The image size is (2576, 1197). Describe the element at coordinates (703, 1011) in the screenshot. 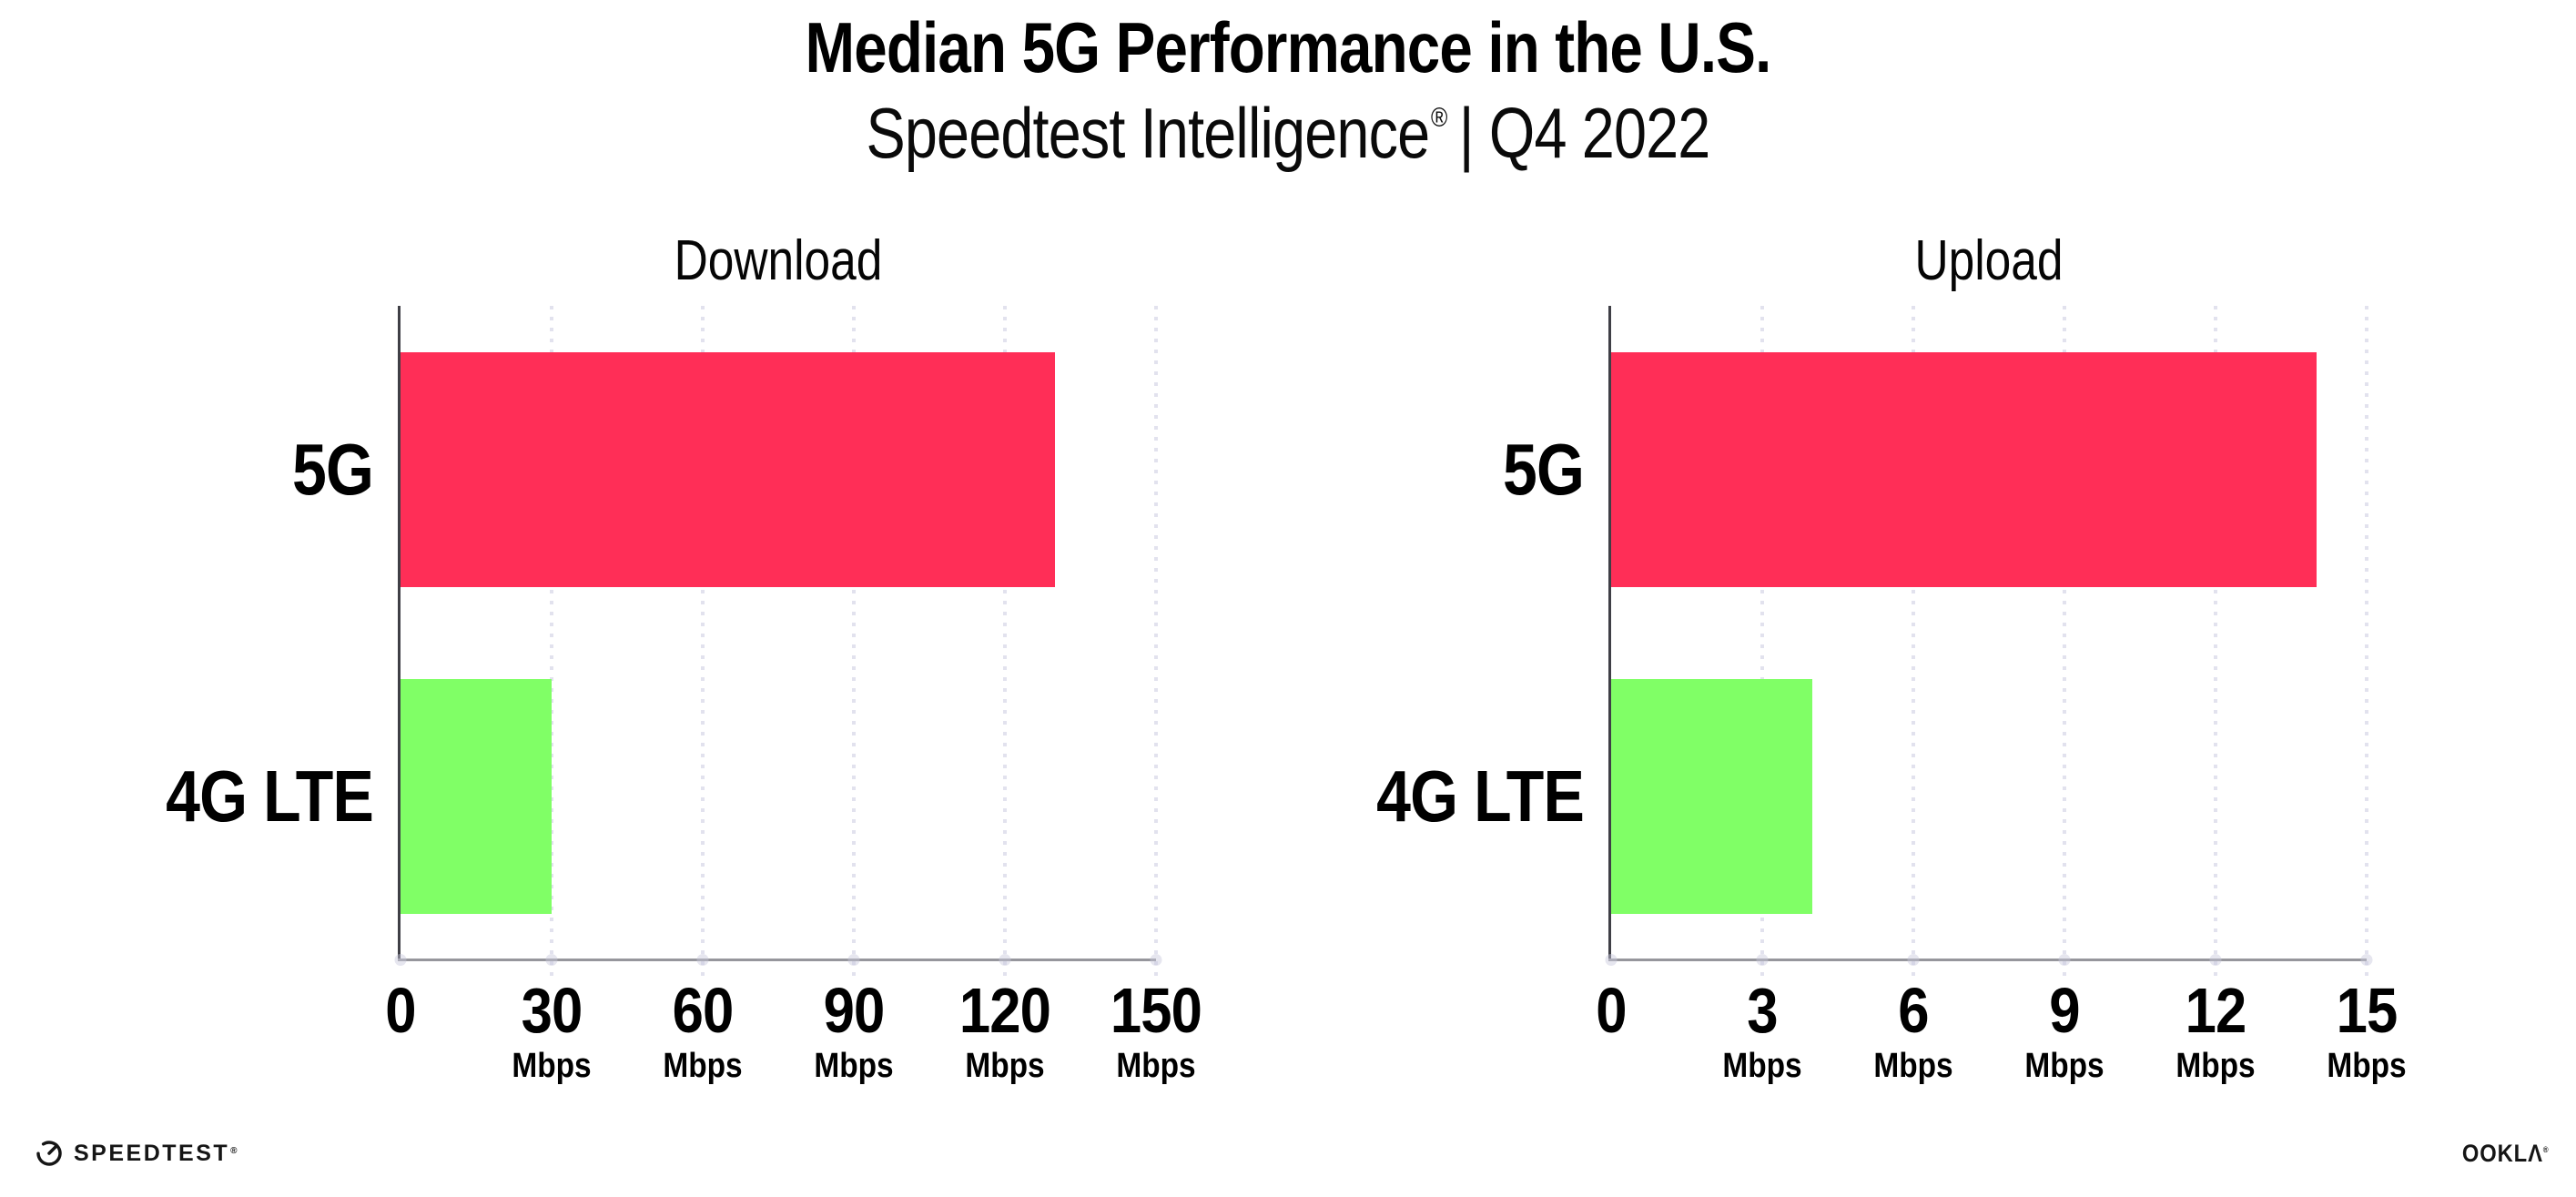

I see `x-tick-value: 60` at that location.